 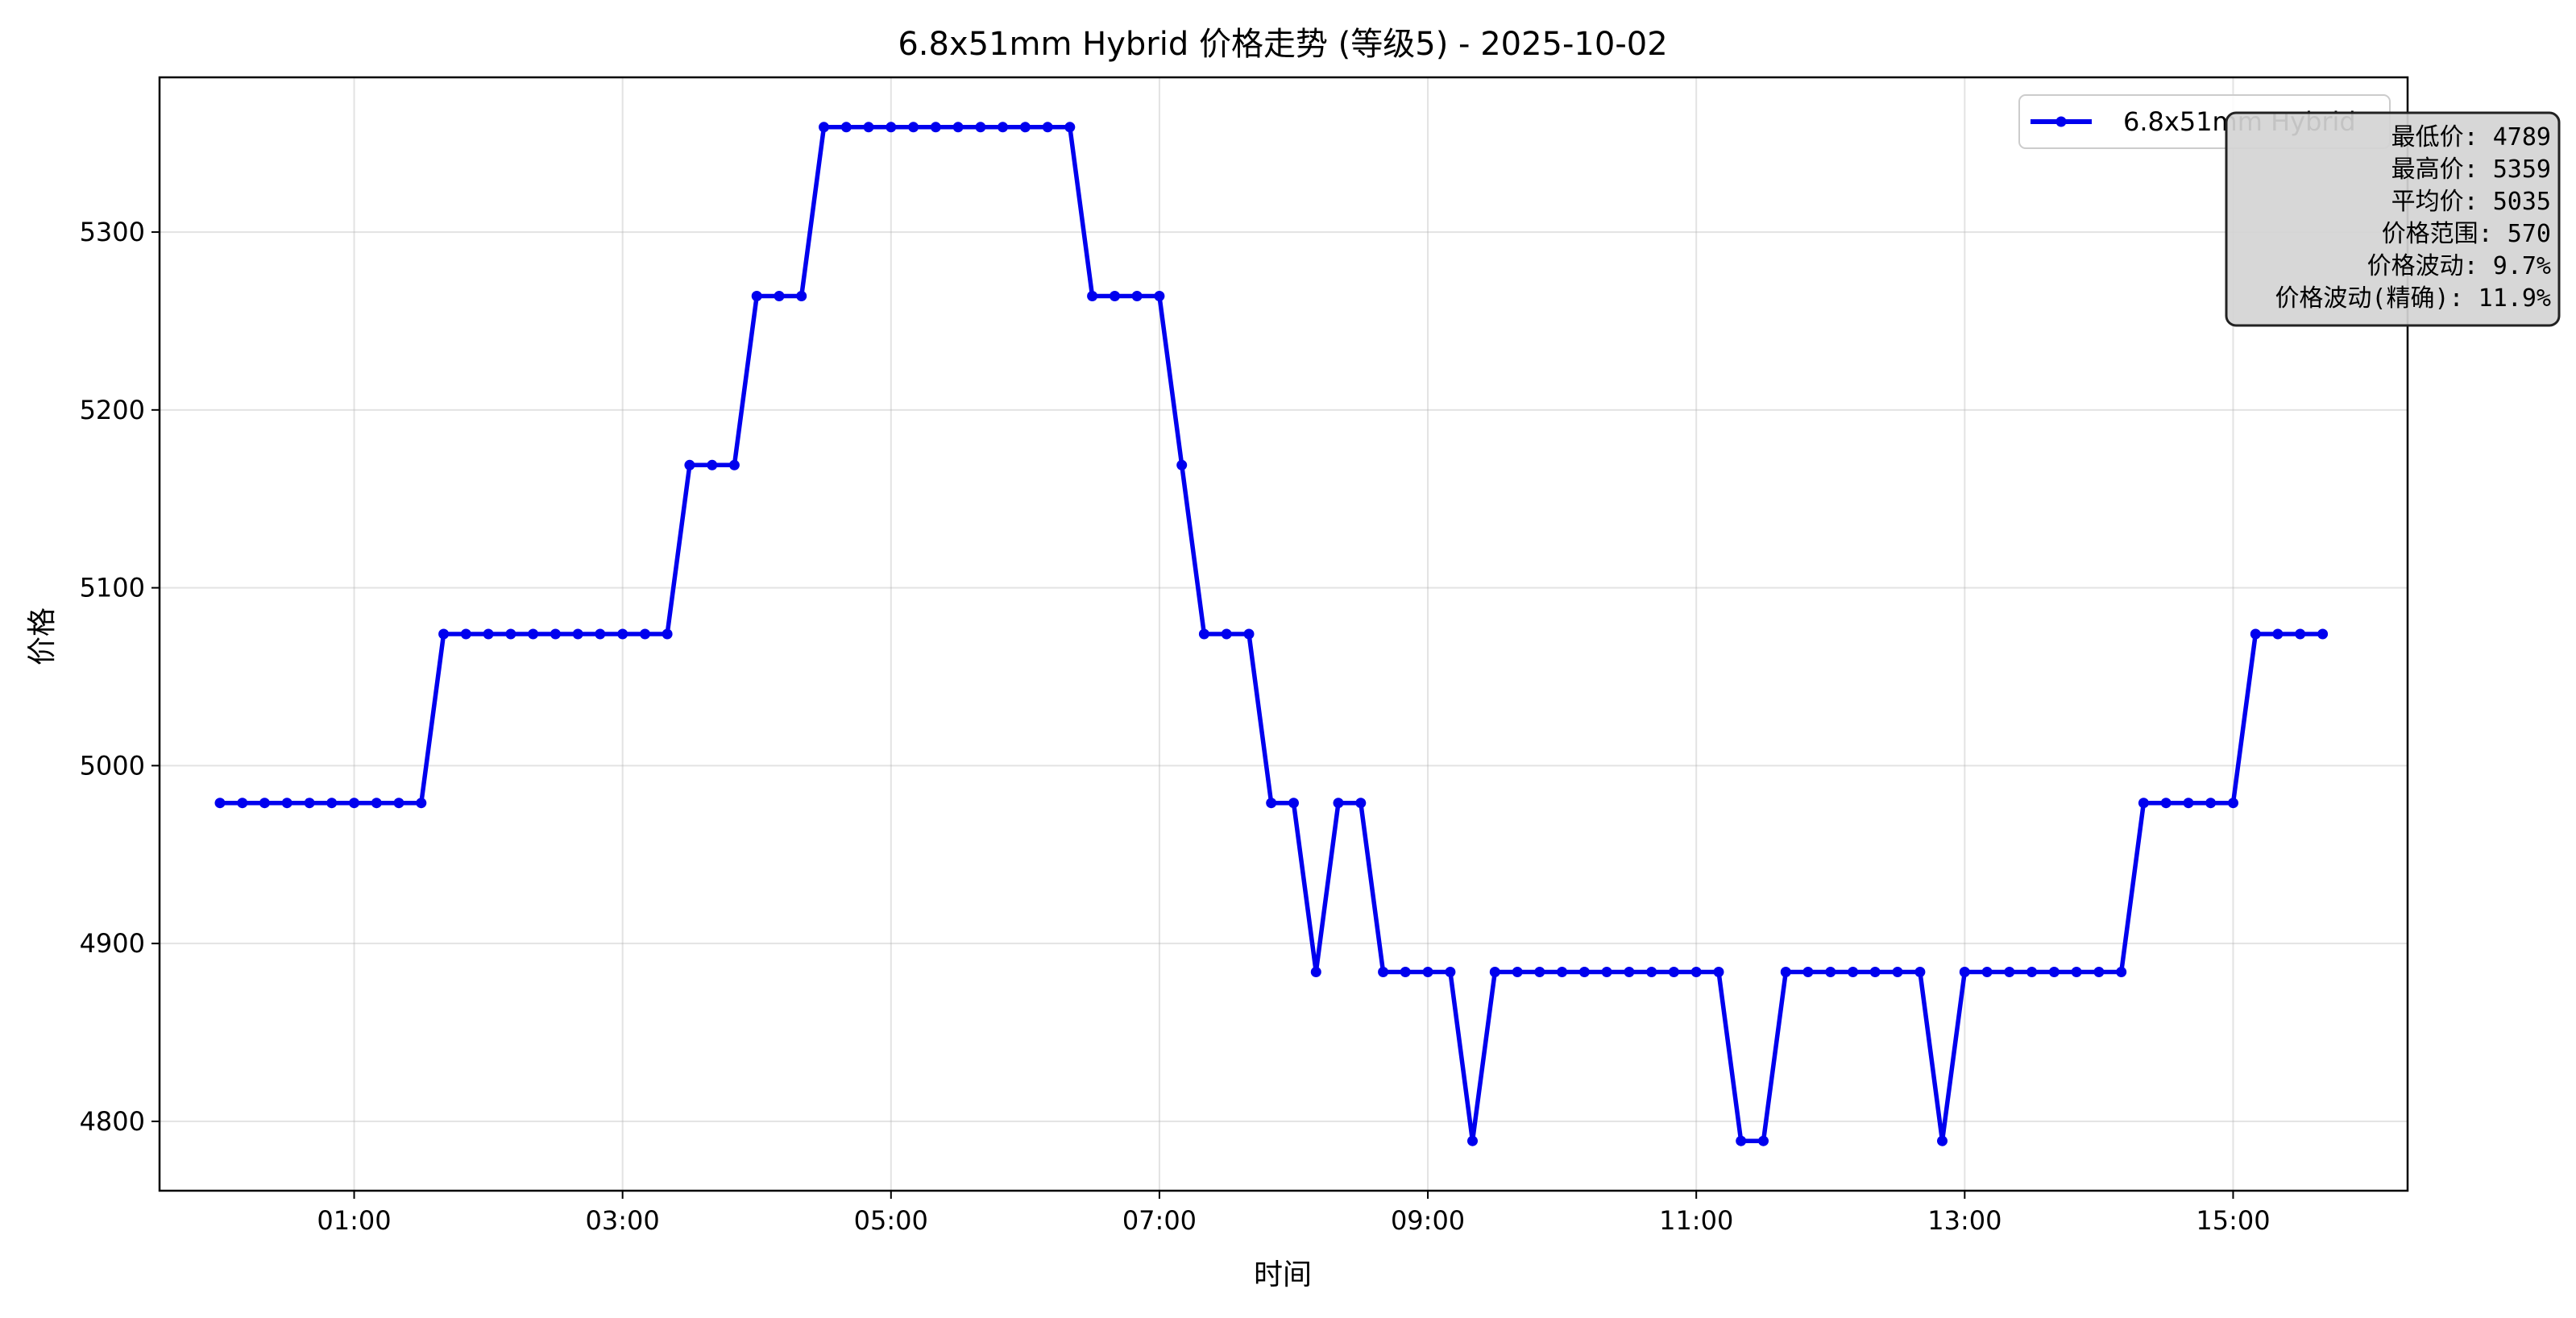 I want to click on x-tick-label: 03:00, so click(x=623, y=1220).